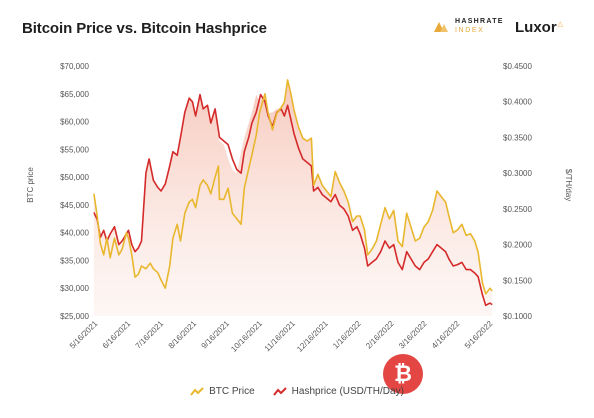 The image size is (594, 418). I want to click on hashrate-index-logo-bottom: INDEX, so click(470, 30).